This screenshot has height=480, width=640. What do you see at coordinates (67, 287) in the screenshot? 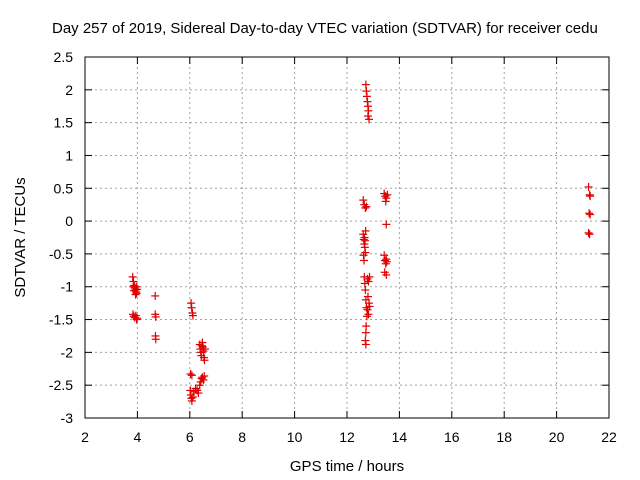
I see `y-tick-label: -1` at bounding box center [67, 287].